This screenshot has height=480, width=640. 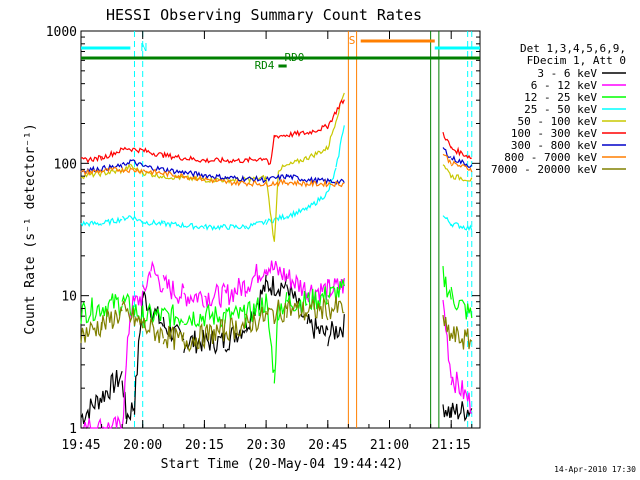 I want to click on x-tick-label-1: 20:00, so click(x=142, y=445).